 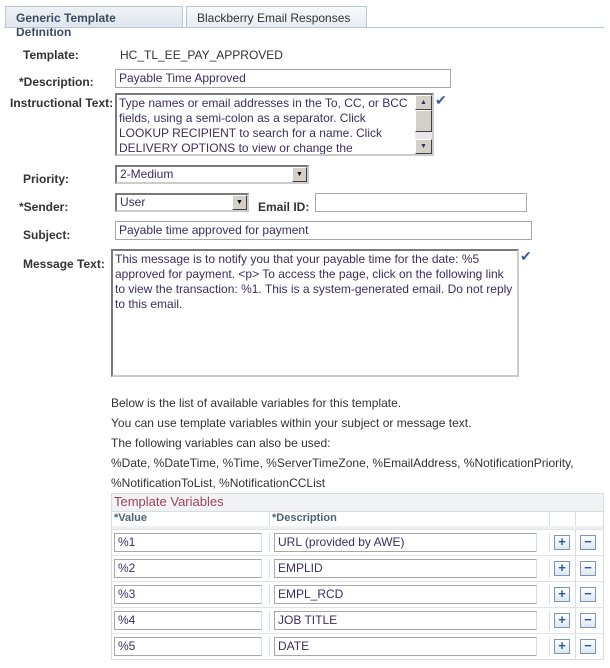 What do you see at coordinates (201, 55) in the screenshot?
I see `template-value: HC_TL_EE_PAY_APPROVED` at bounding box center [201, 55].